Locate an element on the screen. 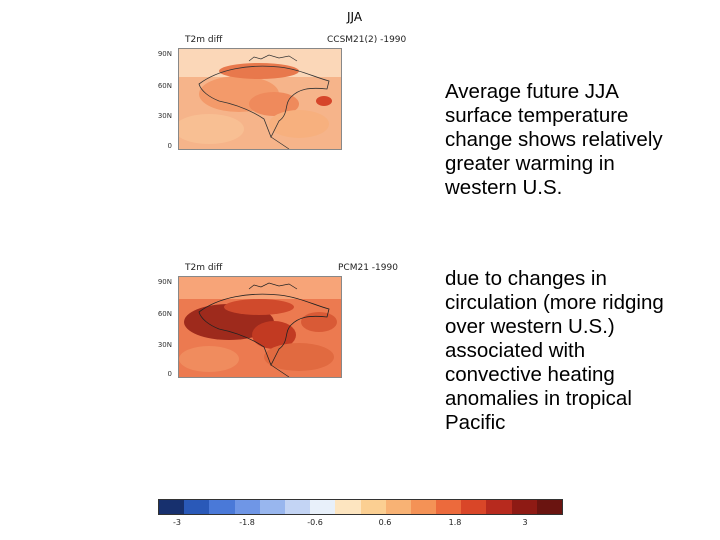  season-title: JJA is located at coordinates (355, 17).